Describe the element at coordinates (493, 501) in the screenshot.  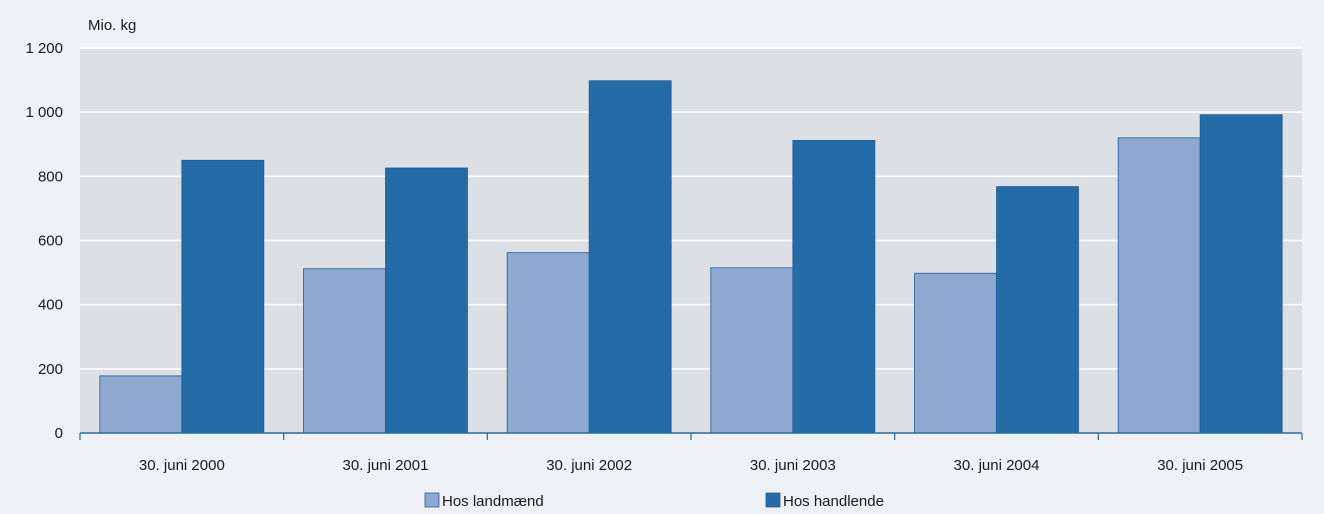
I see `legend-label-hos-landmaend: Hos landmænd` at that location.